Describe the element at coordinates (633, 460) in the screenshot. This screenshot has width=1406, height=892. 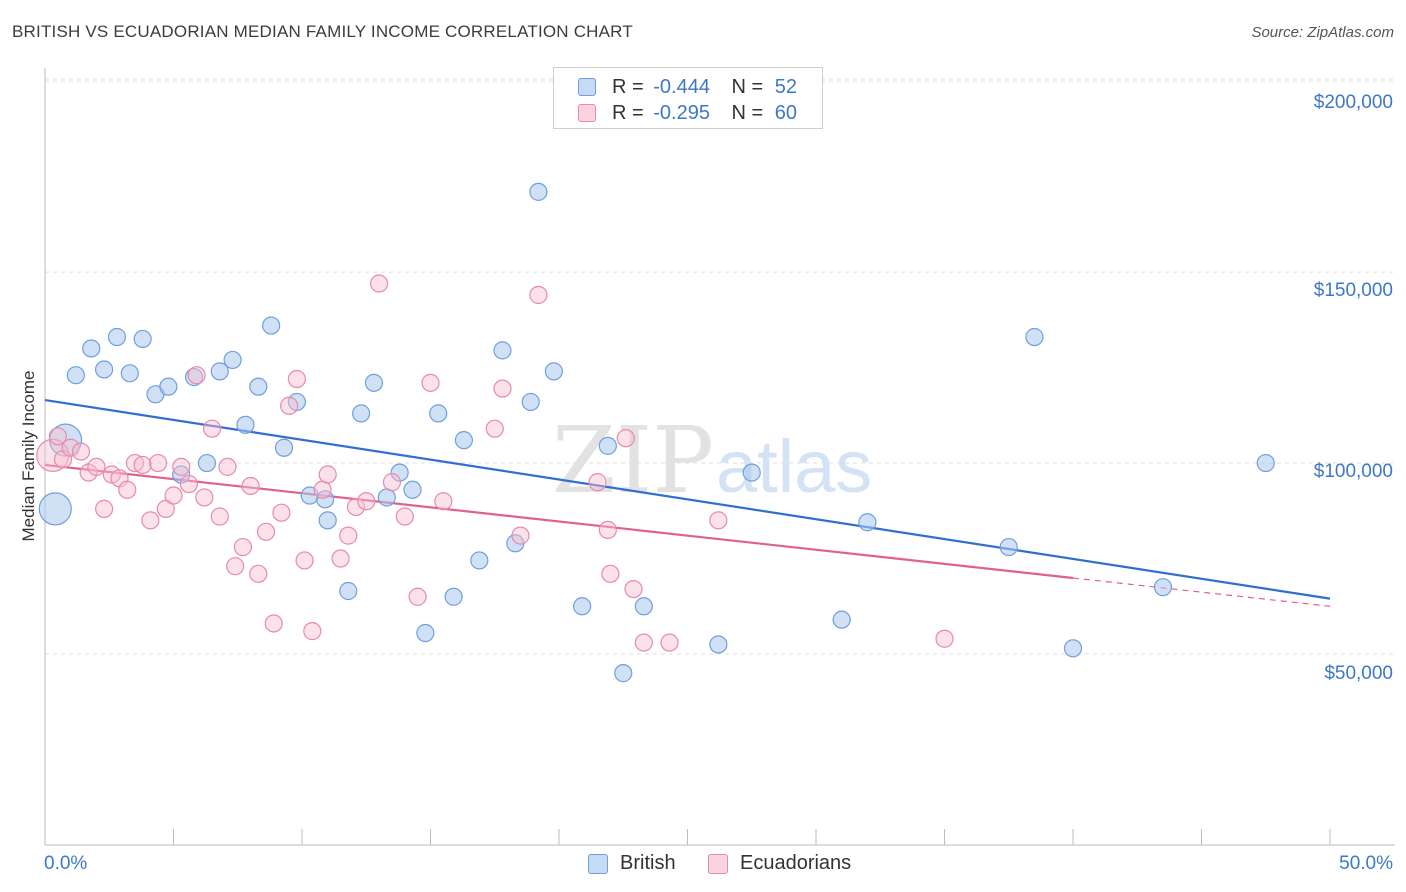
I see `watermark-zip: ZIP` at that location.